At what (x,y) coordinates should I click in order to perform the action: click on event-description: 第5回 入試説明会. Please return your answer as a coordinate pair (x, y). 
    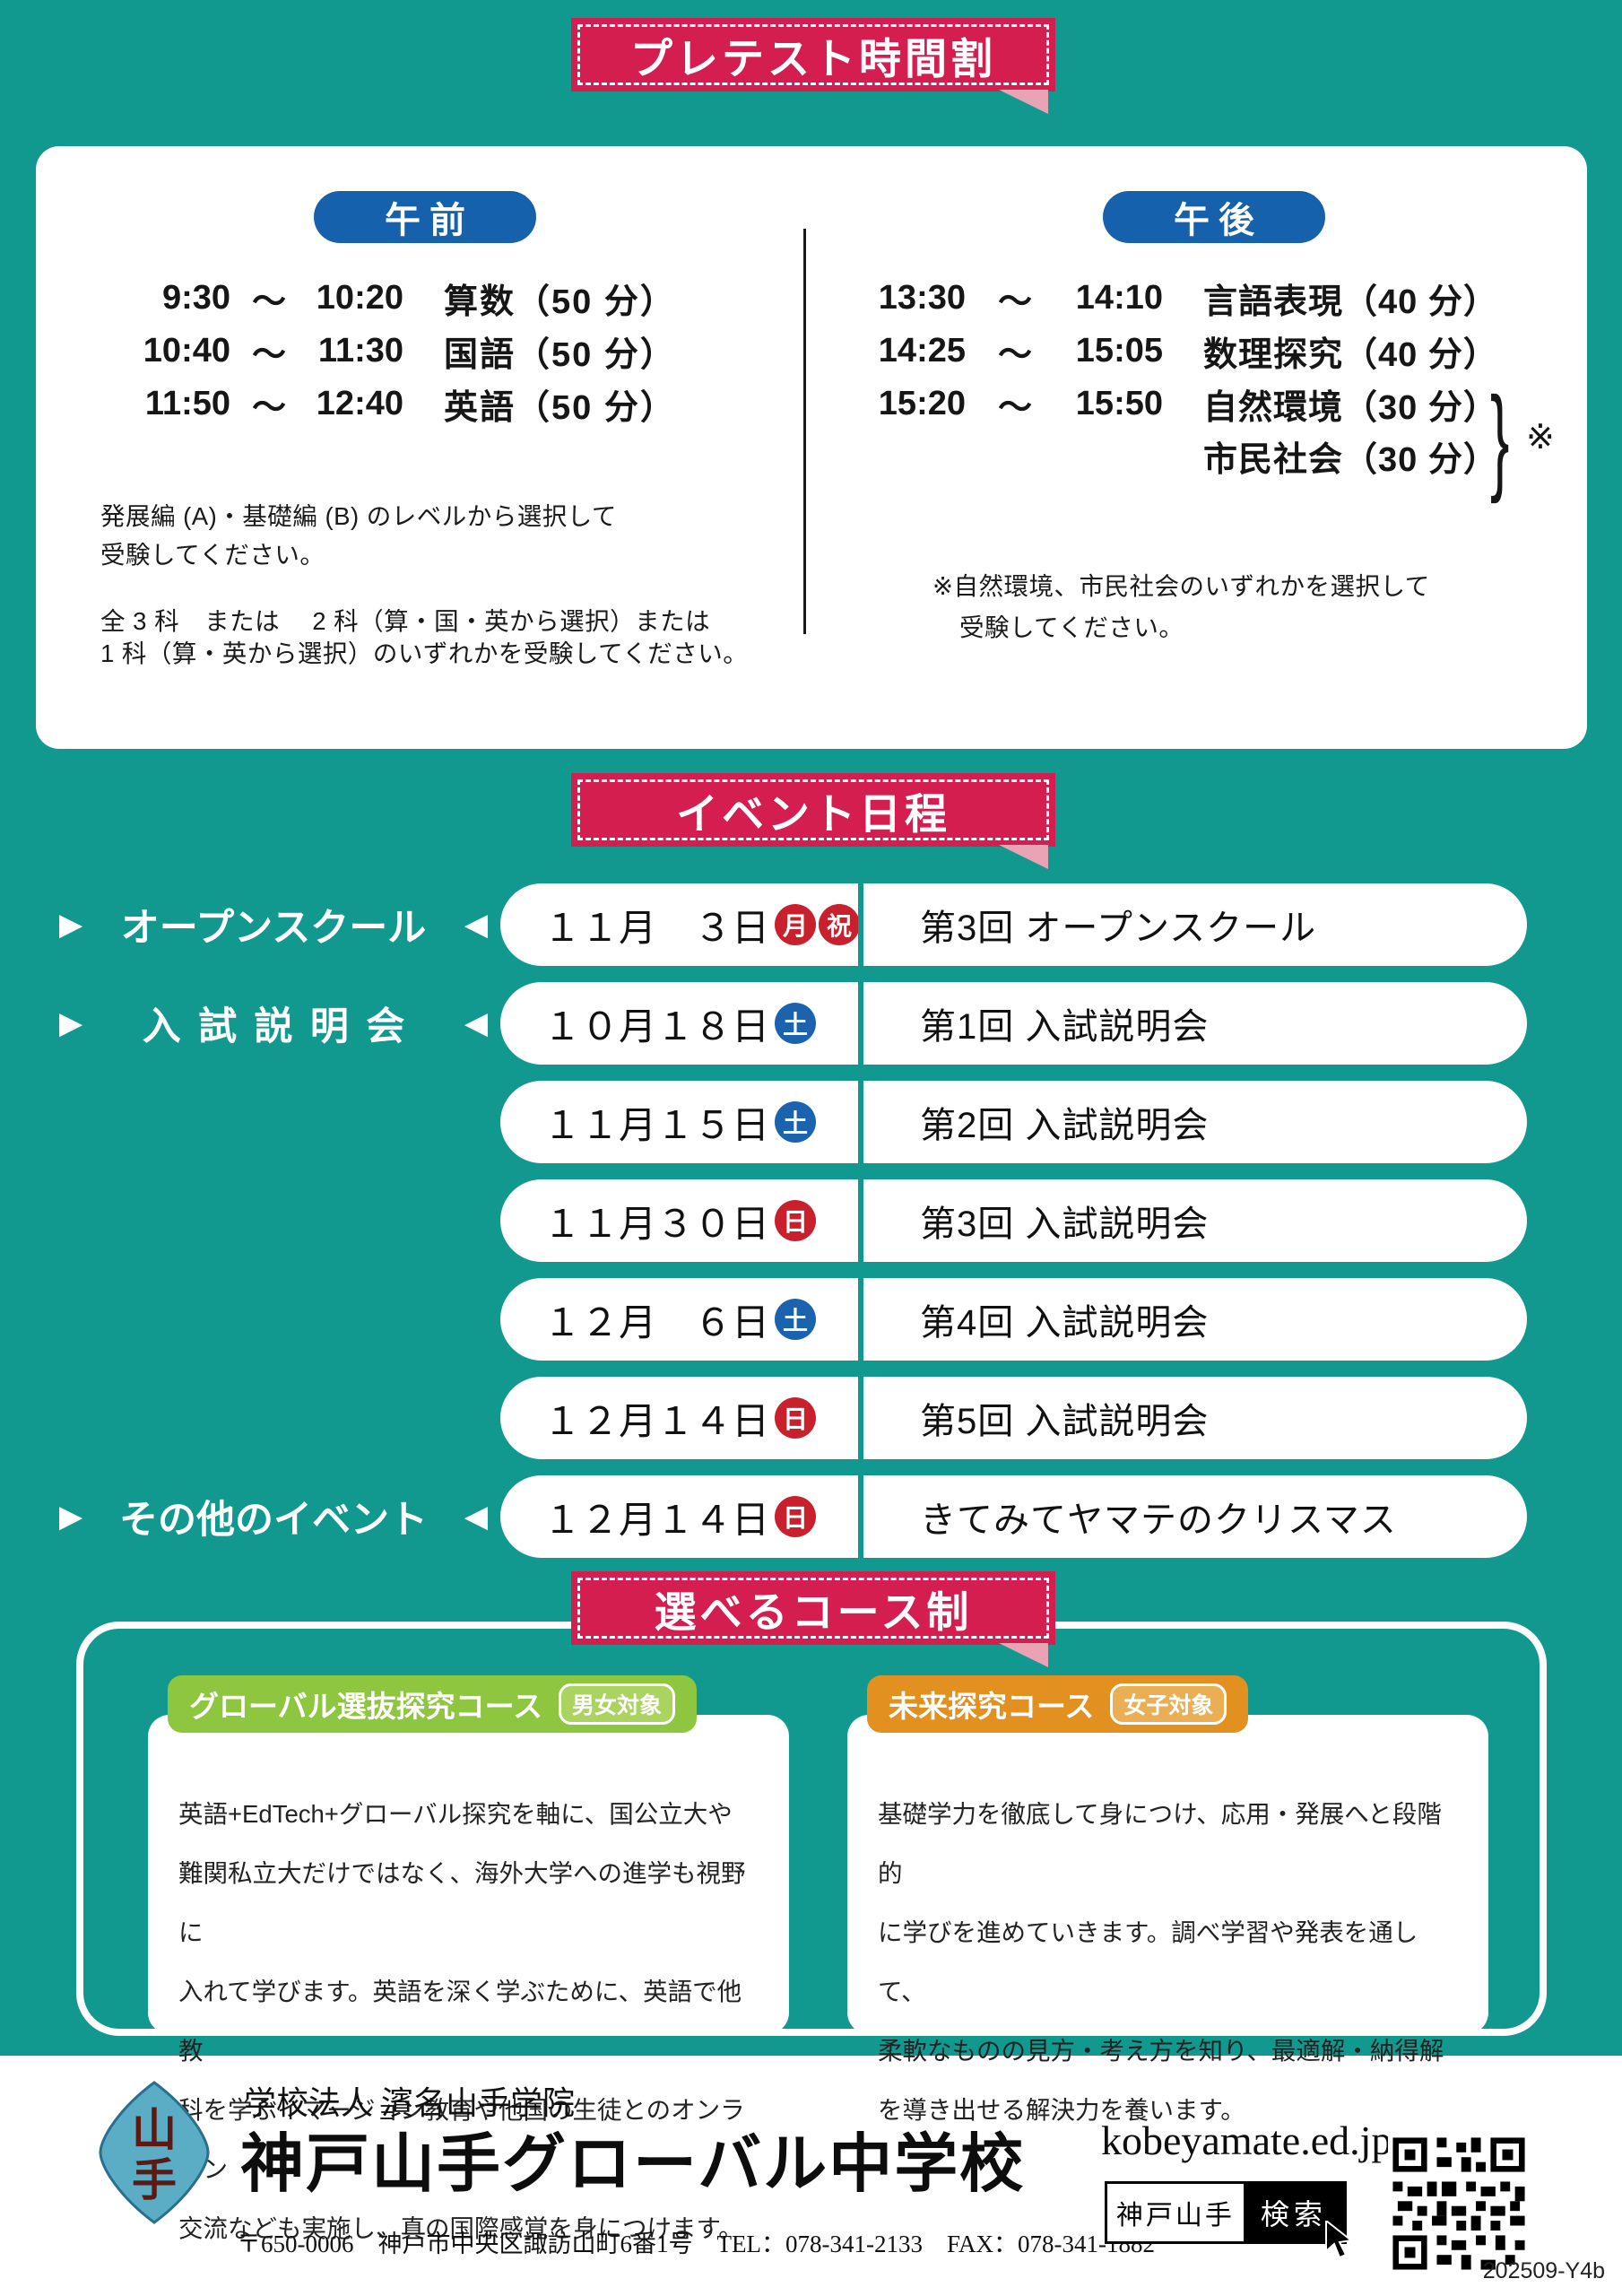
    Looking at the image, I should click on (1065, 1421).